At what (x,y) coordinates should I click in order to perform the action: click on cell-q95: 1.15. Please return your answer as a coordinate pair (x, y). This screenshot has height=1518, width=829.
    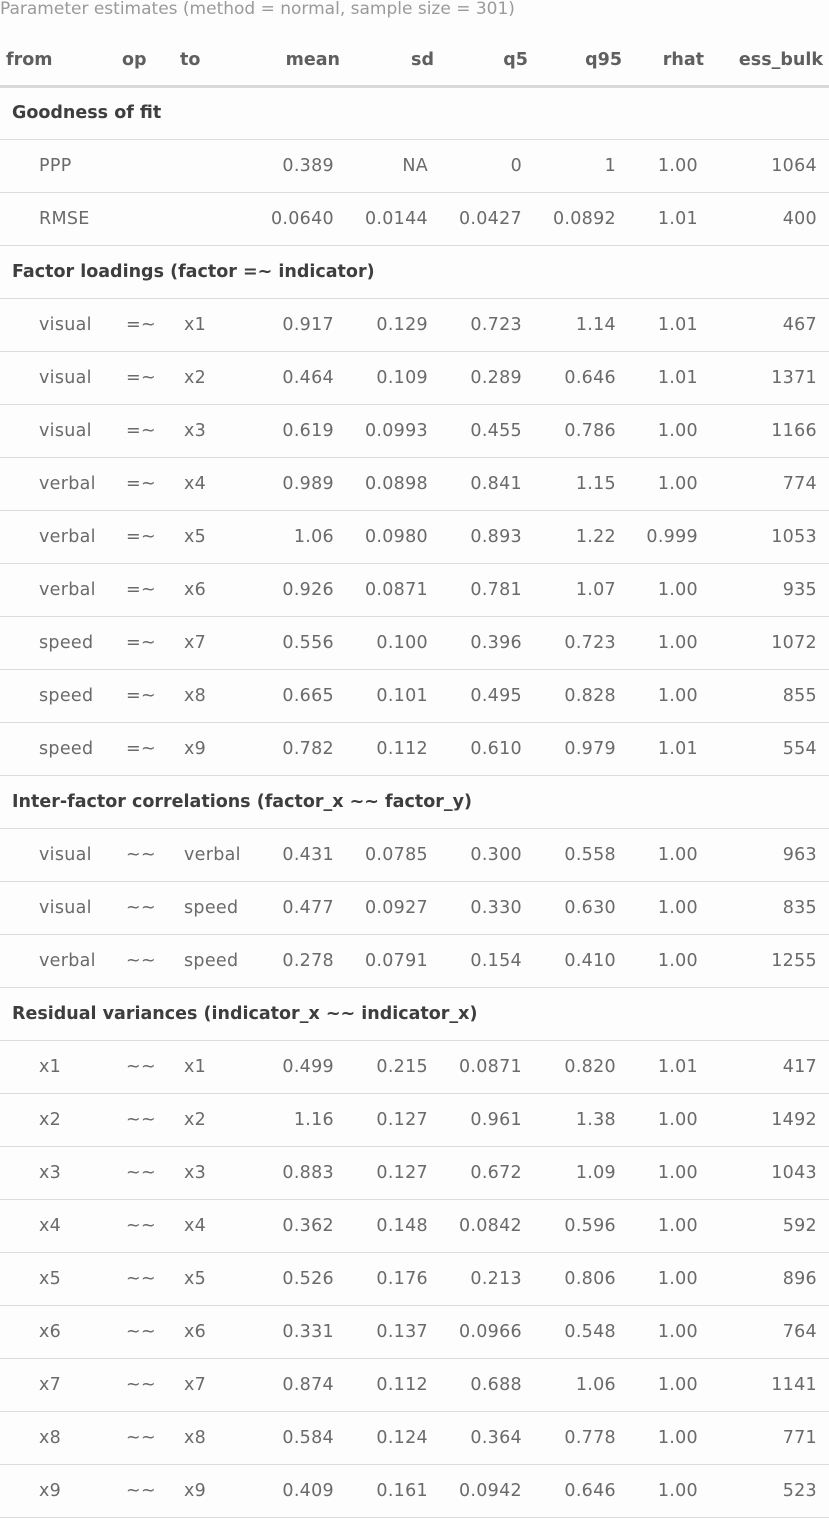
    Looking at the image, I should click on (581, 484).